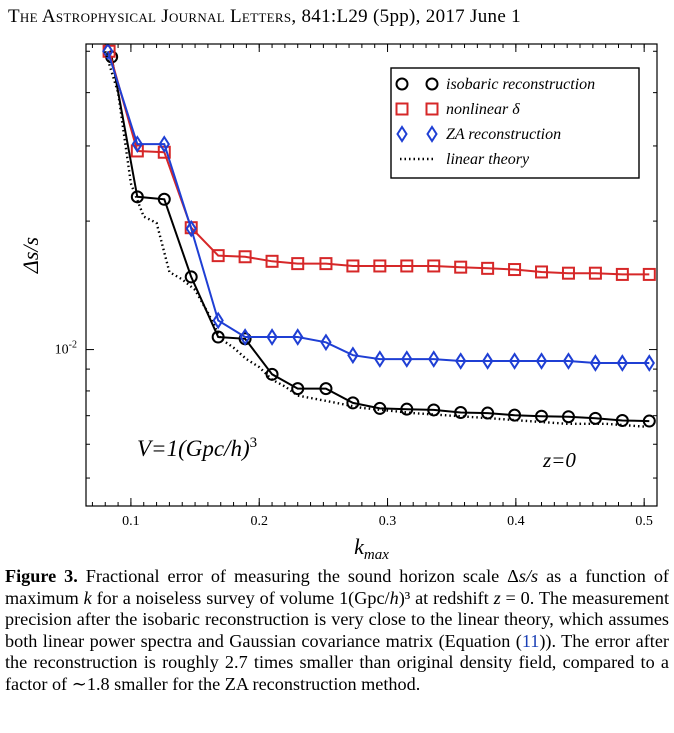 The image size is (674, 733). I want to click on journal-citation: , 841:L29 (5pp), 2017 June 1, so click(406, 16).